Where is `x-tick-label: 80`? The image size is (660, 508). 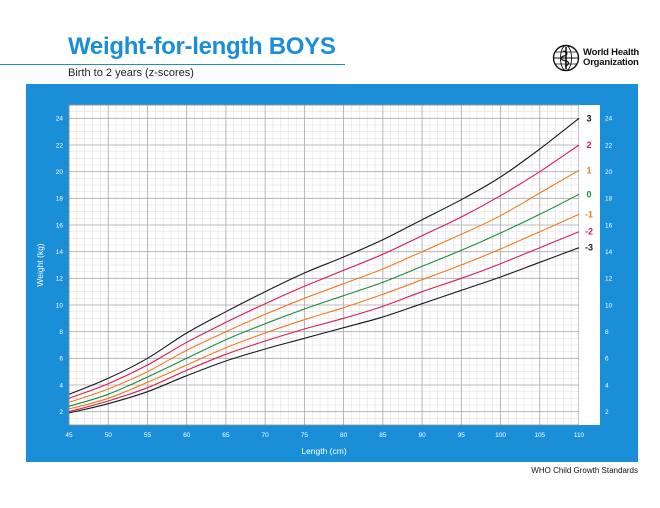 x-tick-label: 80 is located at coordinates (344, 435).